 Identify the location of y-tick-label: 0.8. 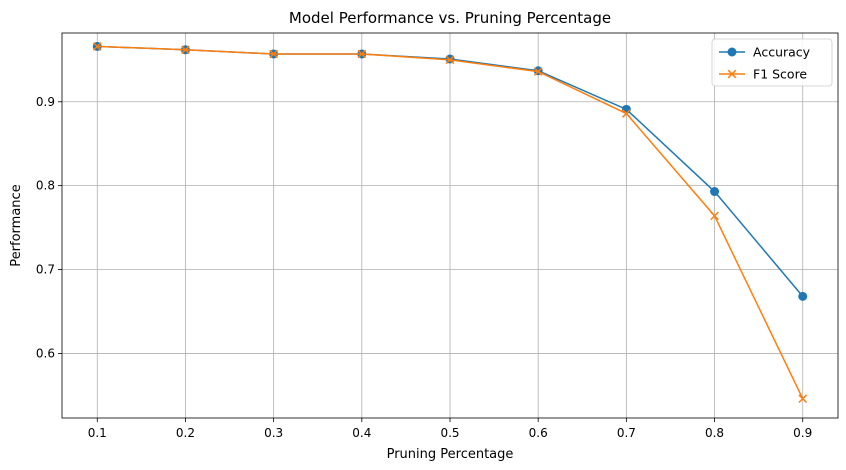
(45, 186).